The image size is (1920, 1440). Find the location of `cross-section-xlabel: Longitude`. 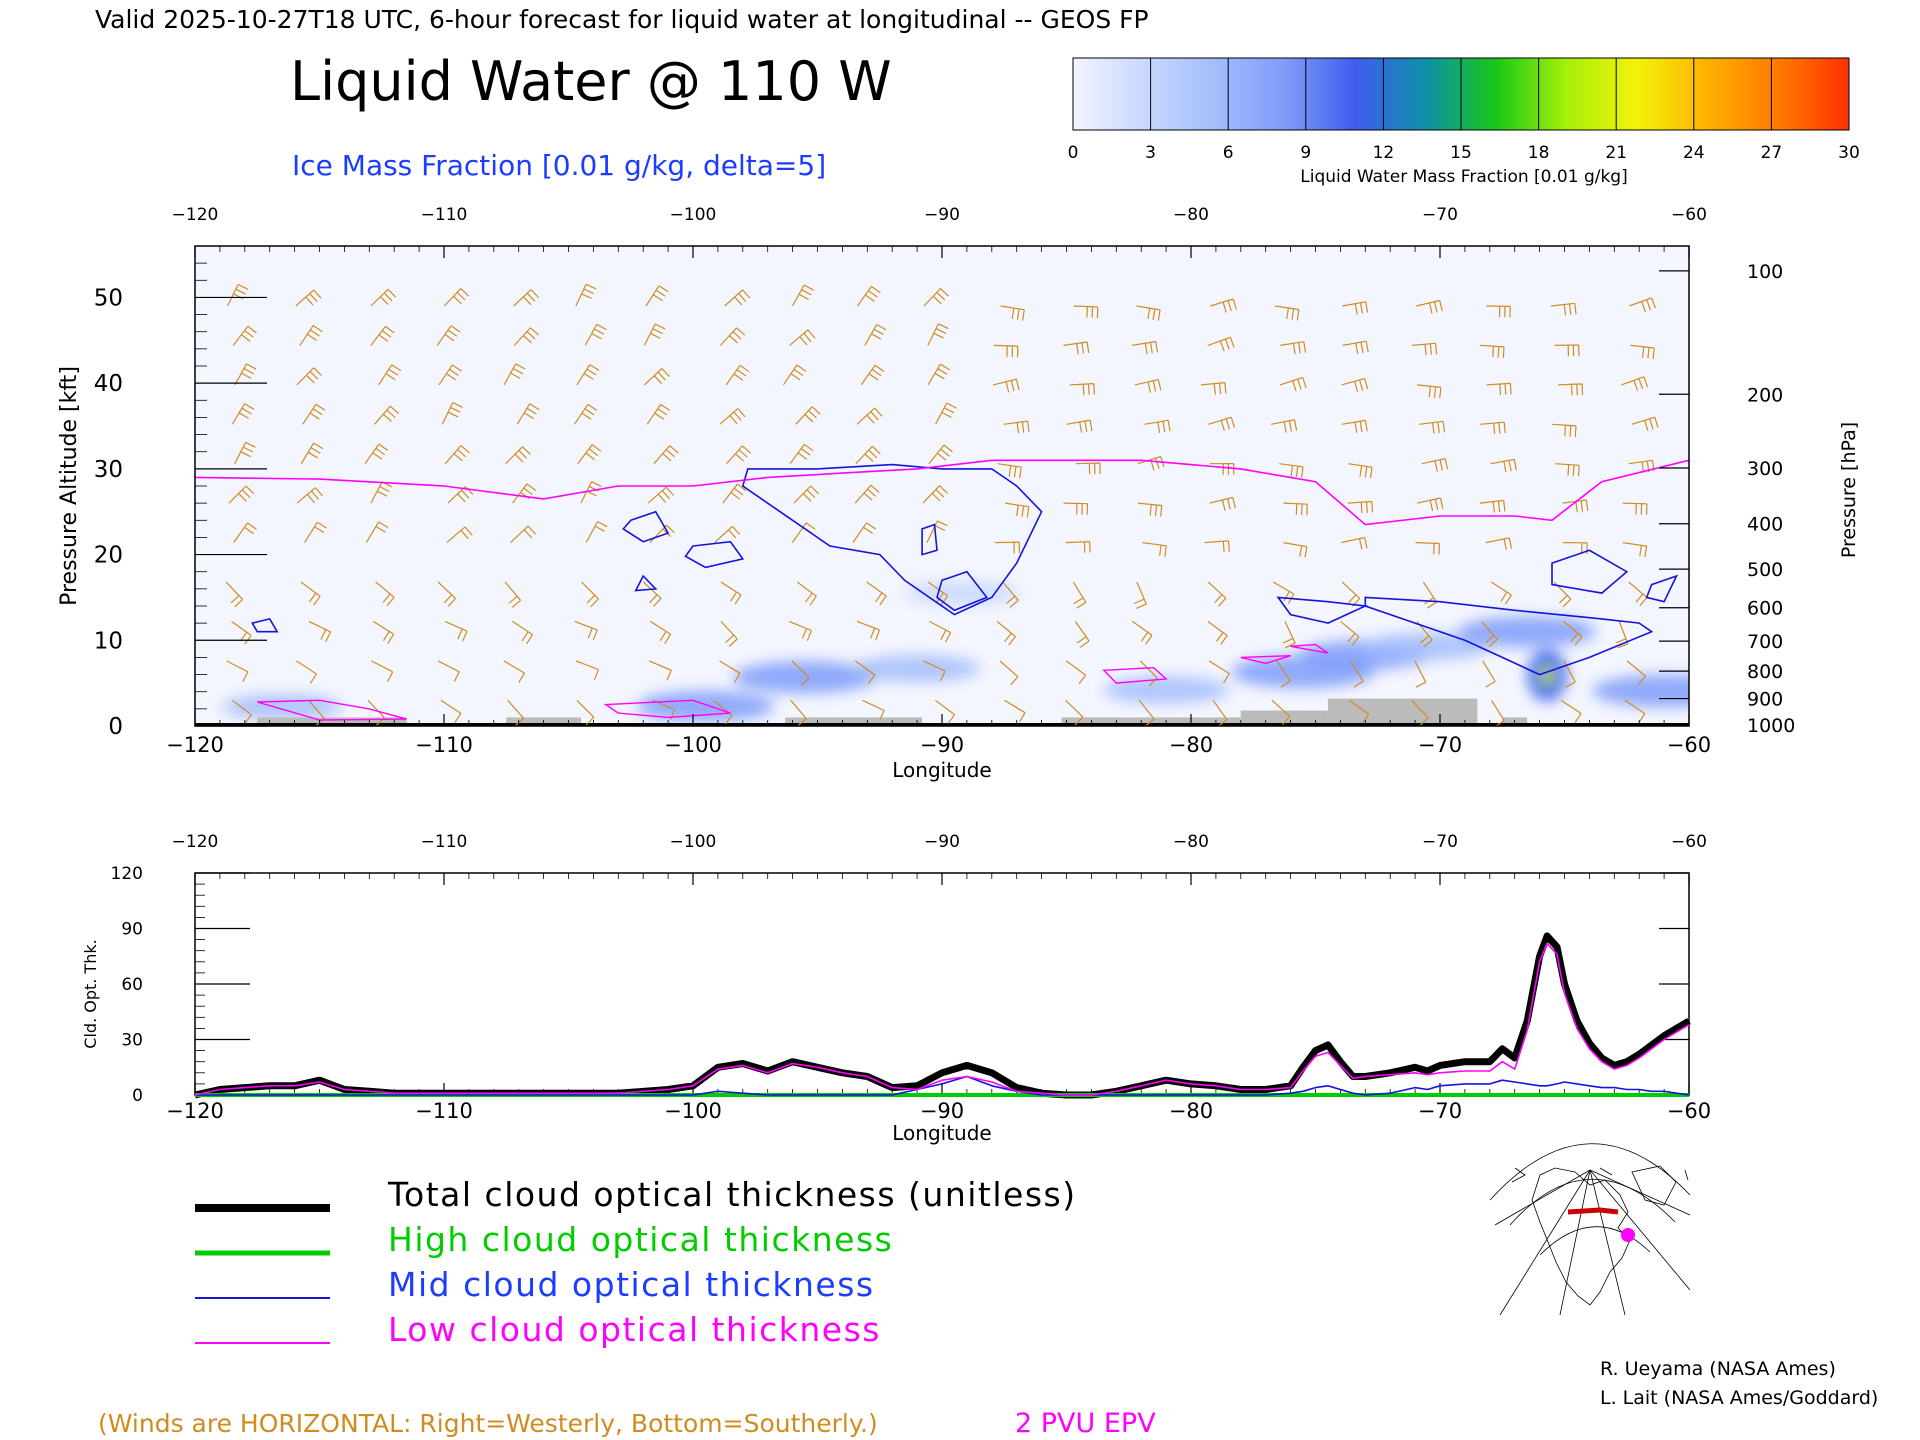

cross-section-xlabel: Longitude is located at coordinates (941, 770).